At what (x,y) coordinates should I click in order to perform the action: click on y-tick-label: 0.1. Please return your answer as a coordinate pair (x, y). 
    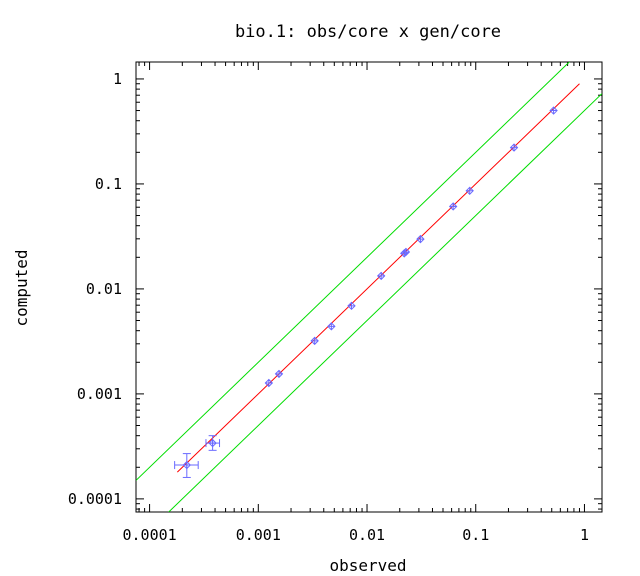
    Looking at the image, I should click on (108, 184).